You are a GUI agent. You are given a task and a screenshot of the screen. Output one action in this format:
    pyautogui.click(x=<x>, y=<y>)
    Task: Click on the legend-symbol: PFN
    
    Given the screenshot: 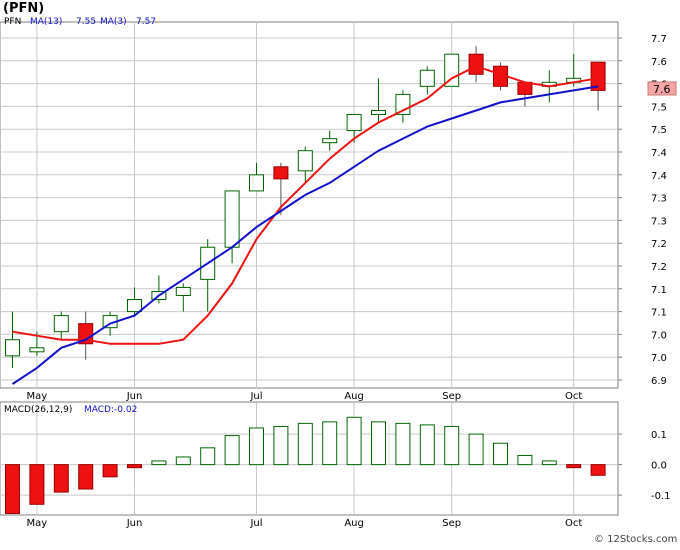 What is the action you would take?
    pyautogui.click(x=12, y=22)
    